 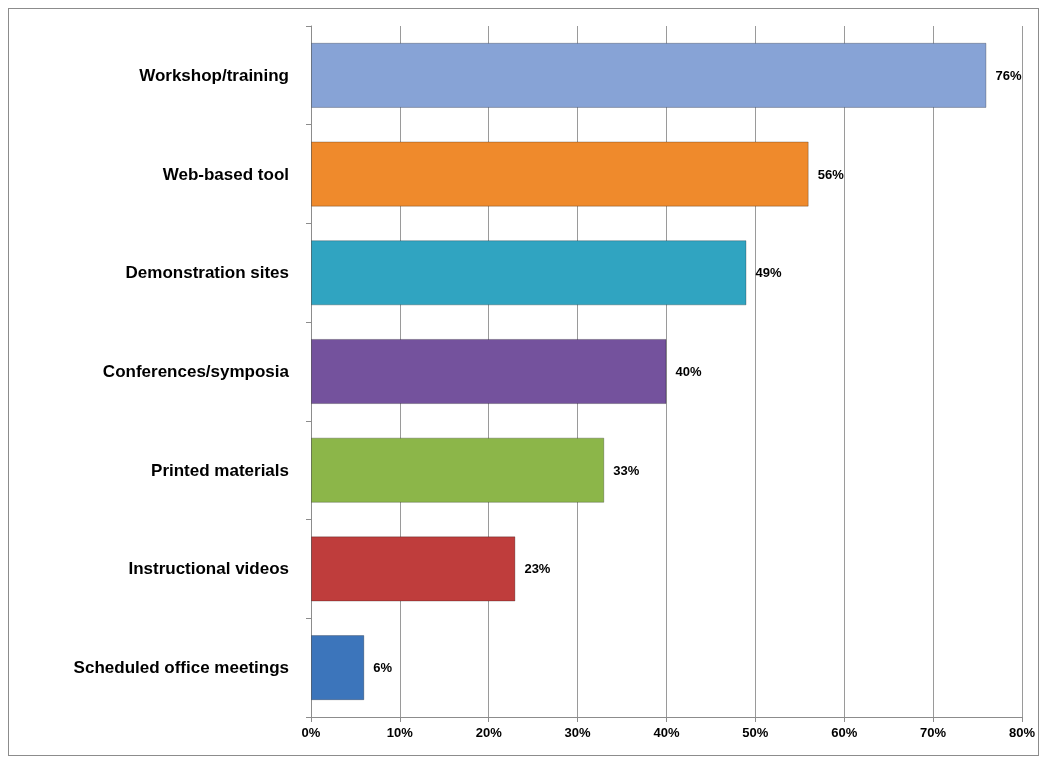 I want to click on x-tick-label: 50%, so click(x=755, y=732).